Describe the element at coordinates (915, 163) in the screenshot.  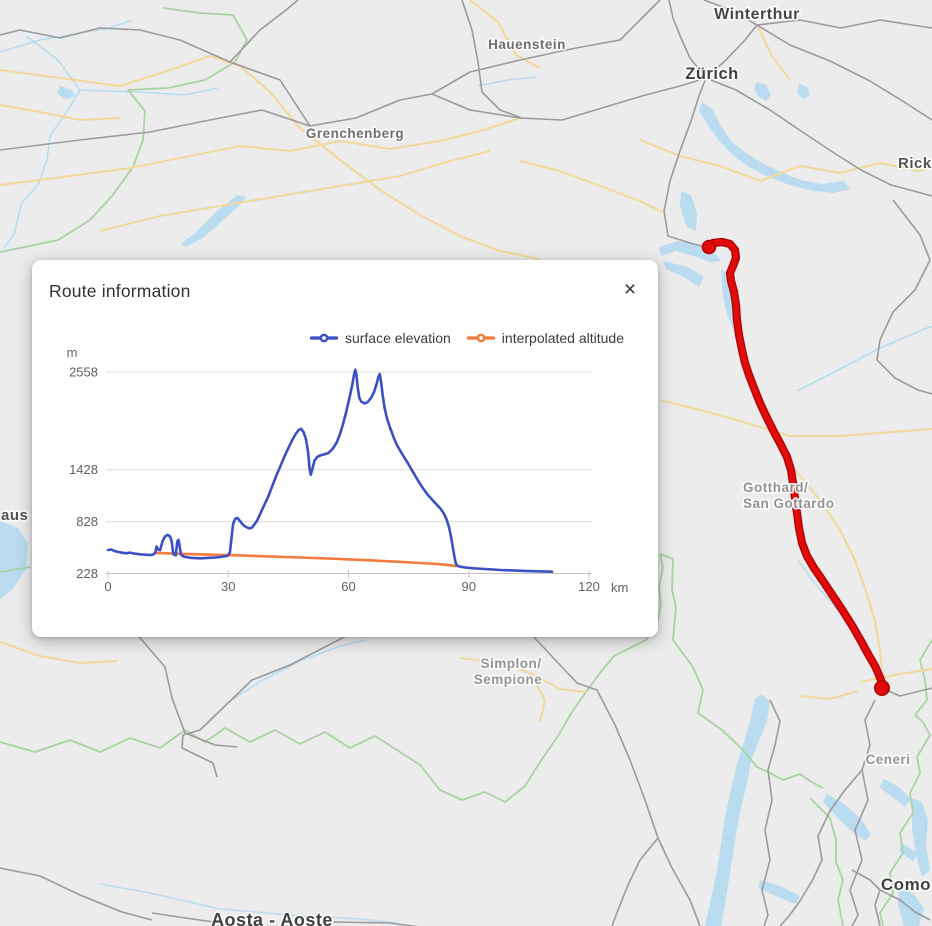
I see `map-label-ricke: Ricke` at that location.